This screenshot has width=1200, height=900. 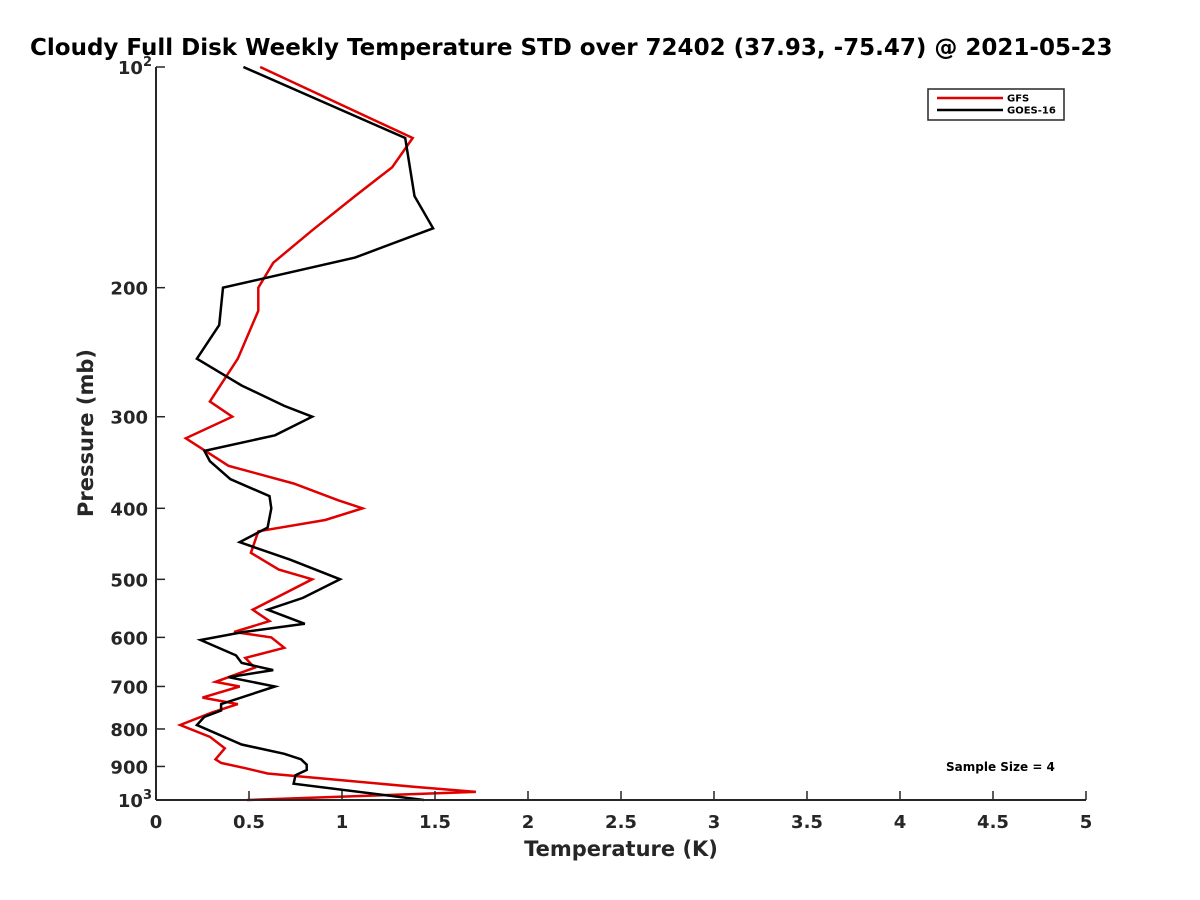 I want to click on y-tick-label: 900, so click(x=129, y=767).